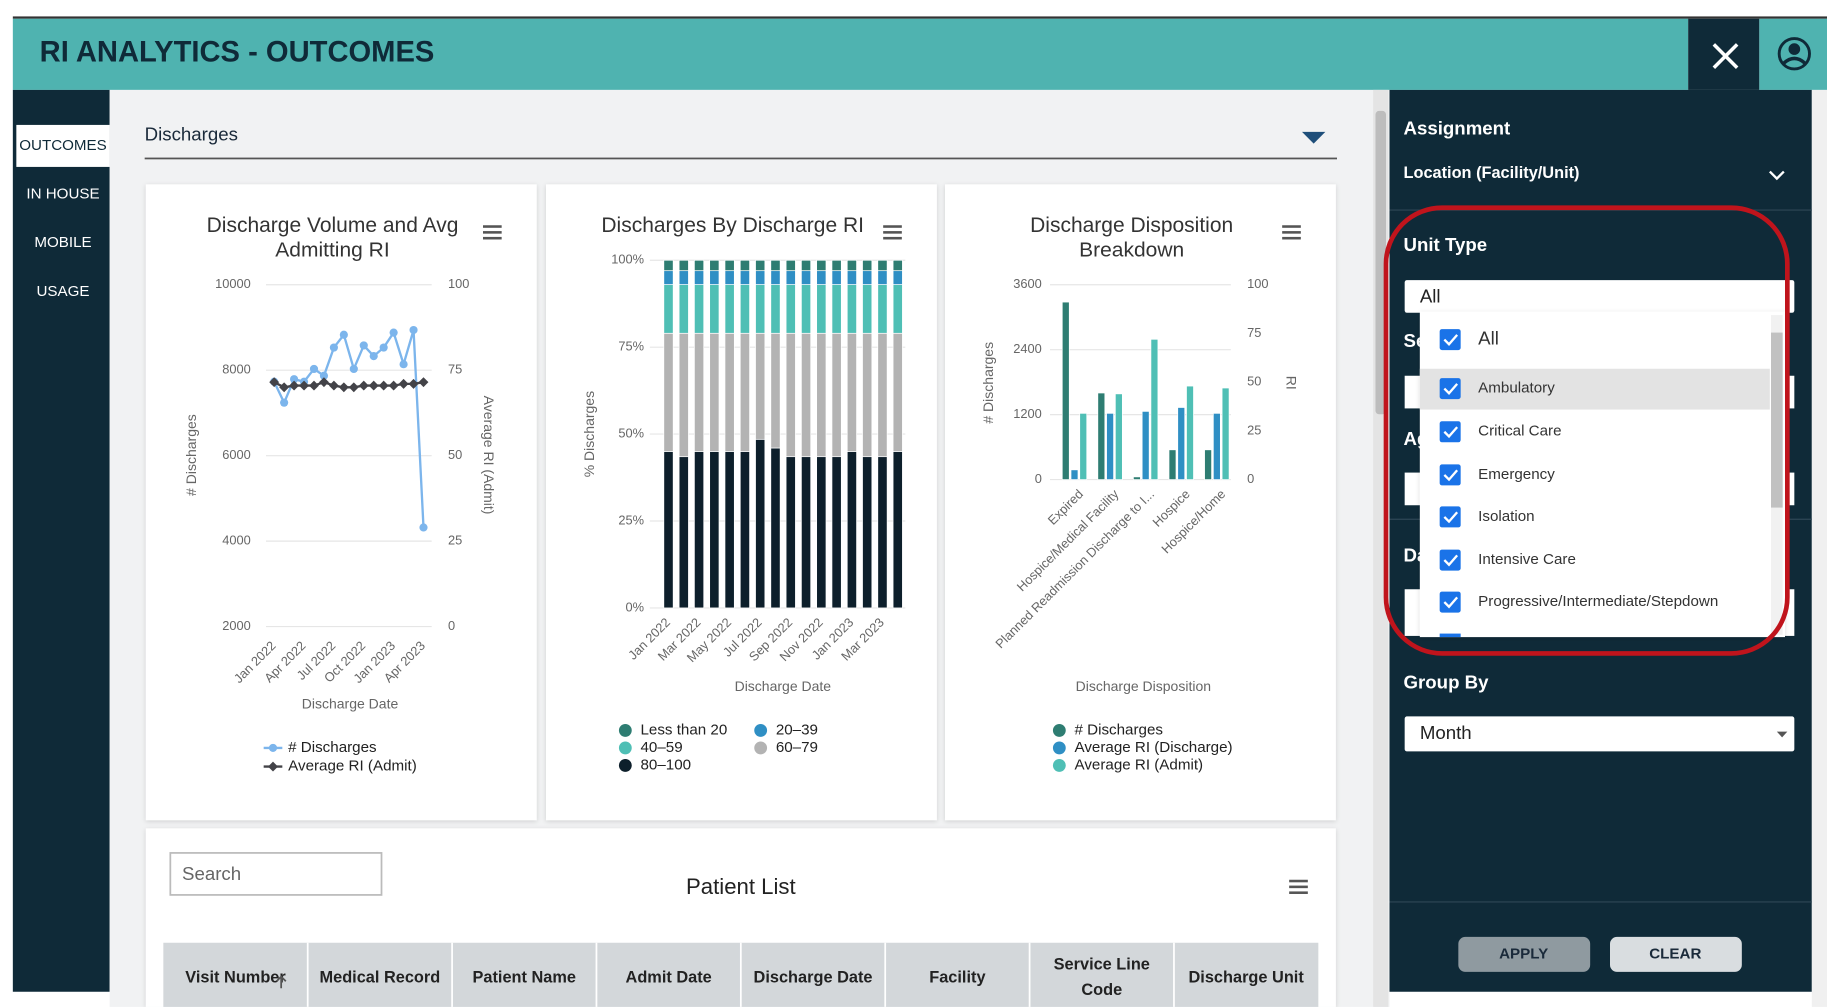  What do you see at coordinates (281, 982) in the screenshot?
I see `sort-arrow` at bounding box center [281, 982].